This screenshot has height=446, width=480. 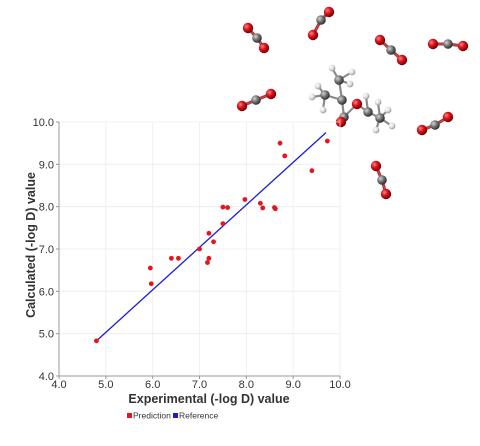 I want to click on legend-label-prediction: Prediction, so click(x=152, y=416).